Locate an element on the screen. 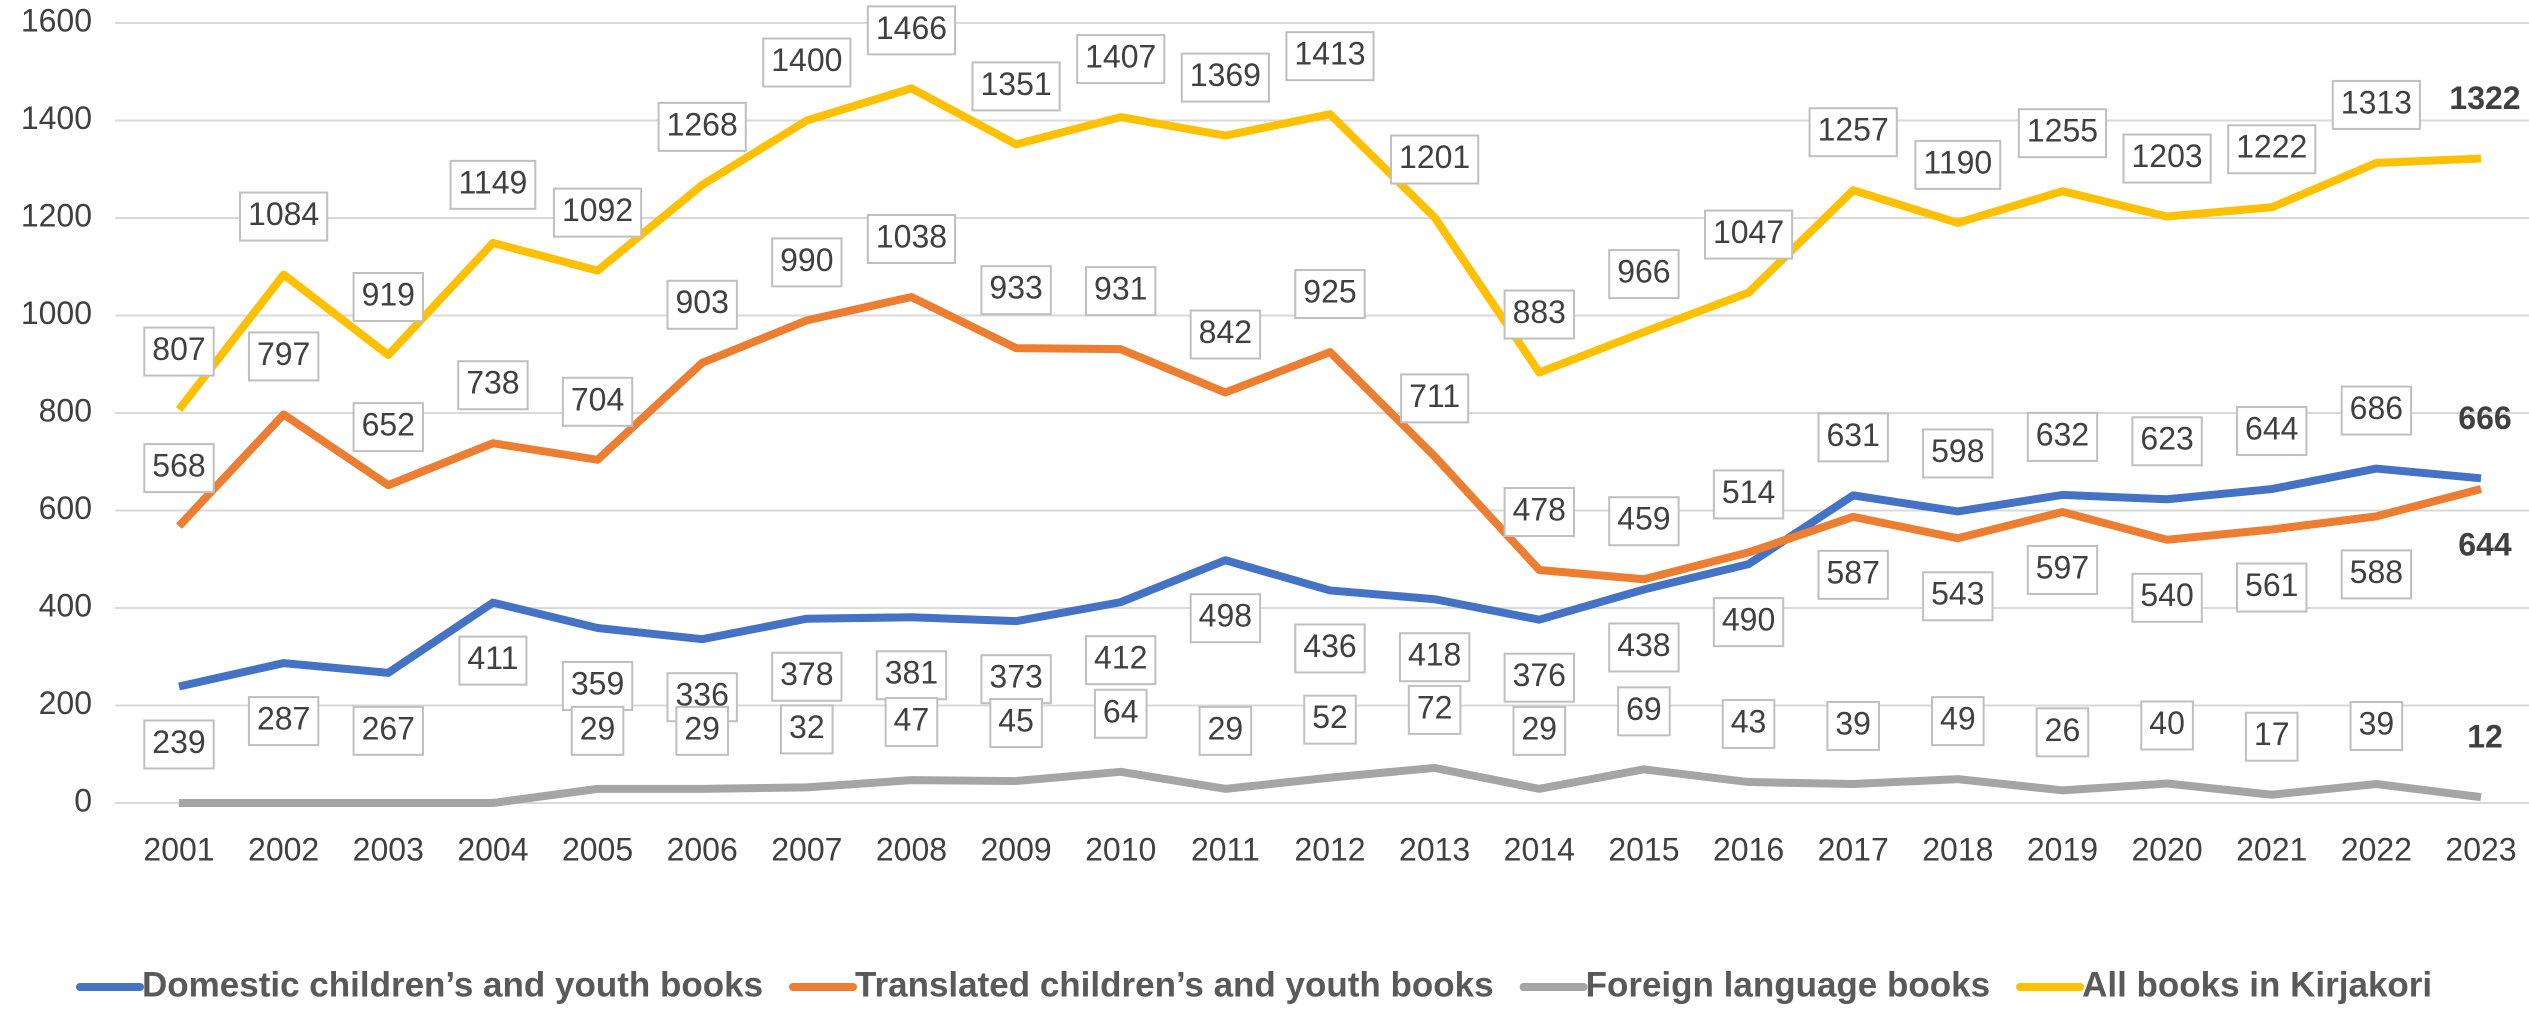  data-label-text: 69 is located at coordinates (1644, 709).